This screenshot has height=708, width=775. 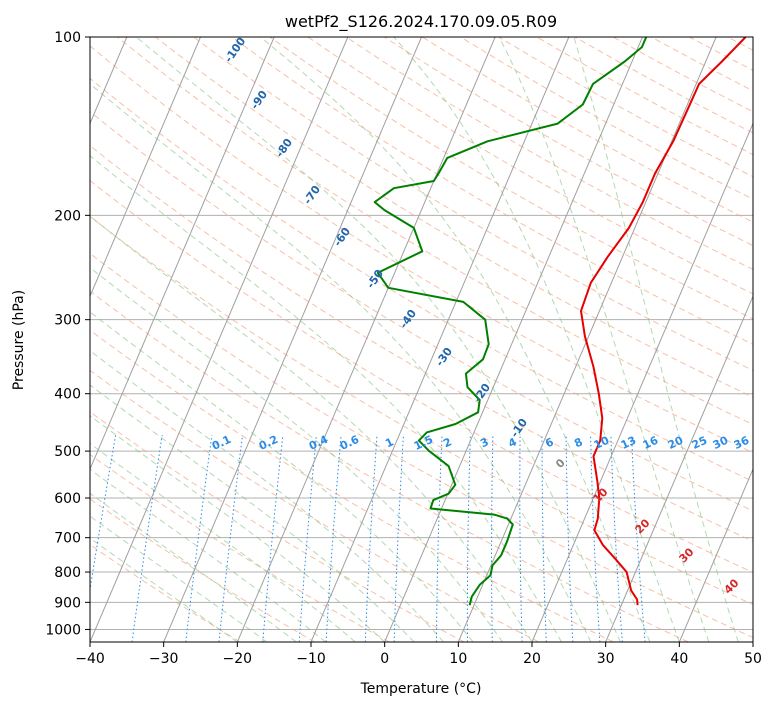 What do you see at coordinates (721, 443) in the screenshot?
I see `mixing-ratio-label: 30` at bounding box center [721, 443].